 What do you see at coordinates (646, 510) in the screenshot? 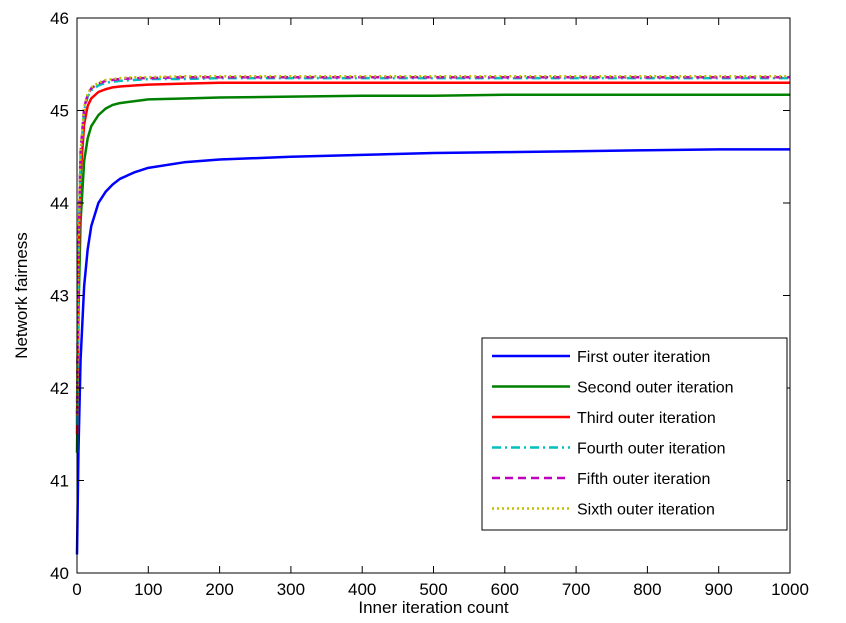
I see `legend-label-6: Sixth outer iteration` at bounding box center [646, 510].